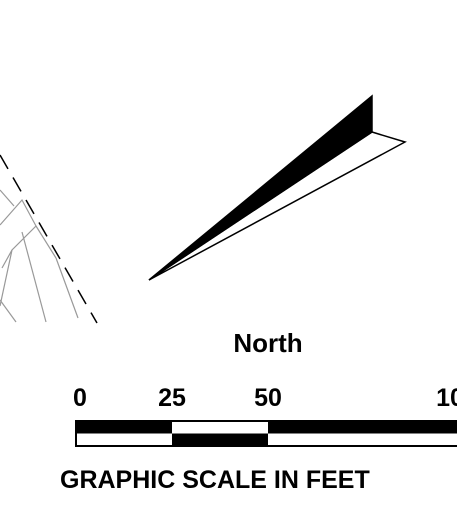 This screenshot has width=457, height=508. I want to click on north-label: North, so click(267, 343).